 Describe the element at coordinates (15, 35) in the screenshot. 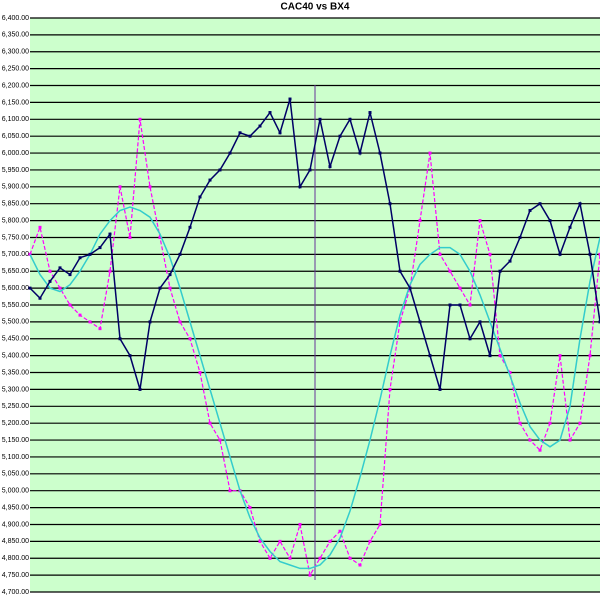

I see `y-tick-label: 6,350.00` at that location.